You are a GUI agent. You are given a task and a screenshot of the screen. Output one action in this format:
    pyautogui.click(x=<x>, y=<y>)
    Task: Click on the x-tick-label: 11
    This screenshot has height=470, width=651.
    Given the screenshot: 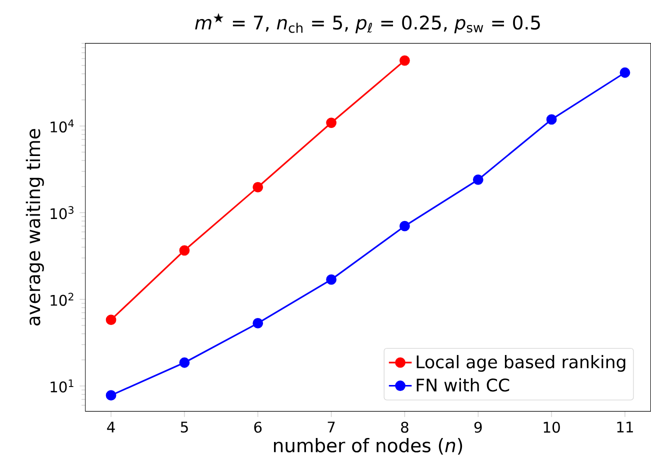 What is the action you would take?
    pyautogui.click(x=625, y=427)
    